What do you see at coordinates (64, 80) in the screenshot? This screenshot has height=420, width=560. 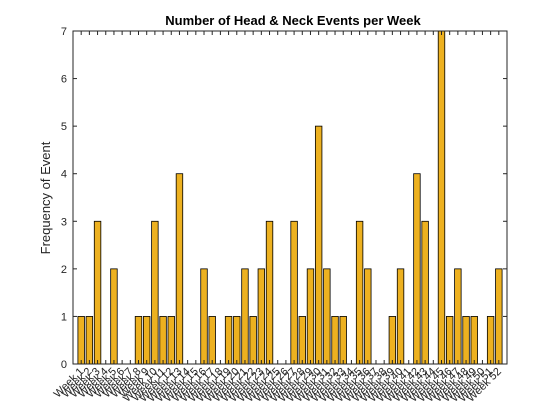 I see `y-tick-label: 6` at bounding box center [64, 80].